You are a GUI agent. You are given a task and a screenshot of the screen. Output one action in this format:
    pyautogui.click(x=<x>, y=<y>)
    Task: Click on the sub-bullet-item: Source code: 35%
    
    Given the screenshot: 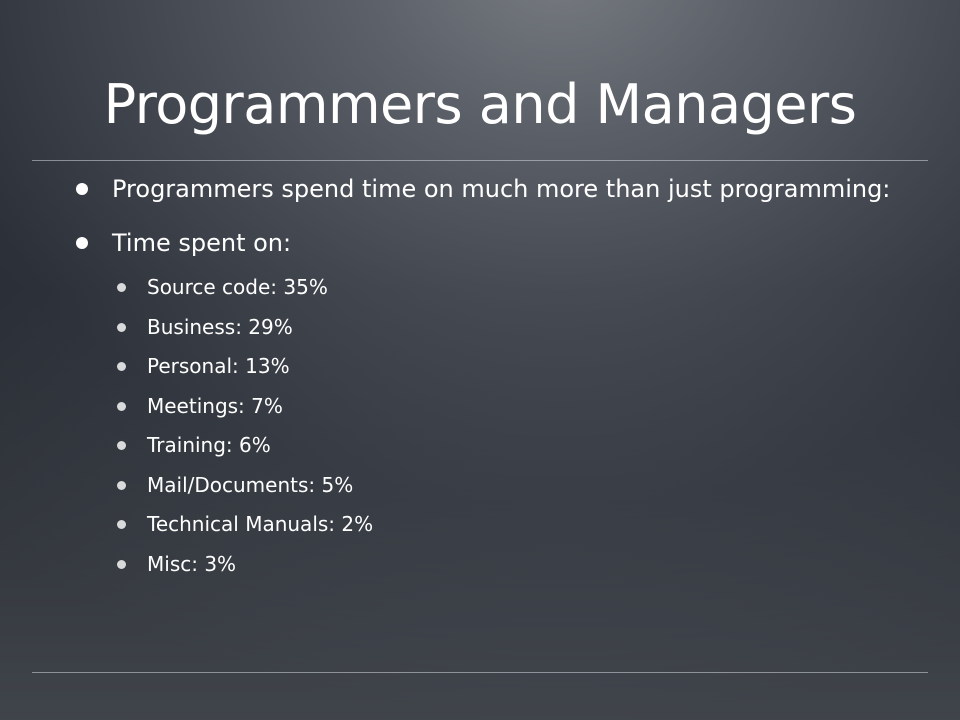 What is the action you would take?
    pyautogui.click(x=502, y=288)
    